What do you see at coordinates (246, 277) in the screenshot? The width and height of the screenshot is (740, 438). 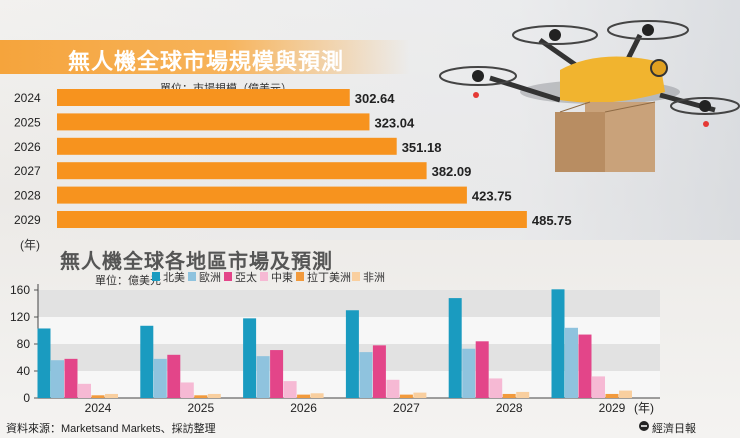 I see `legend-label: 亞太` at bounding box center [246, 277].